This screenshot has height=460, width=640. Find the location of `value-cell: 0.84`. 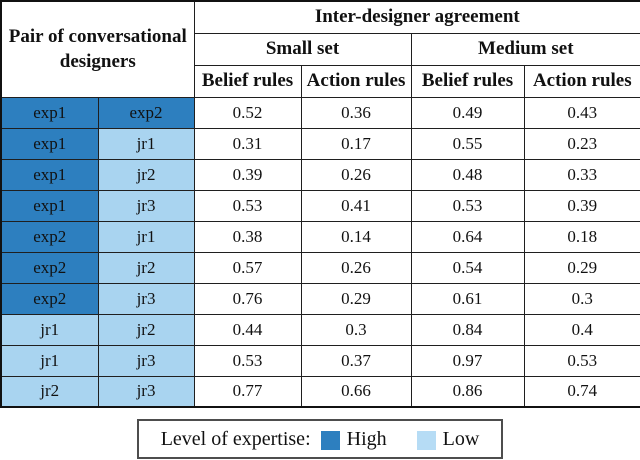

value-cell: 0.84 is located at coordinates (467, 329).